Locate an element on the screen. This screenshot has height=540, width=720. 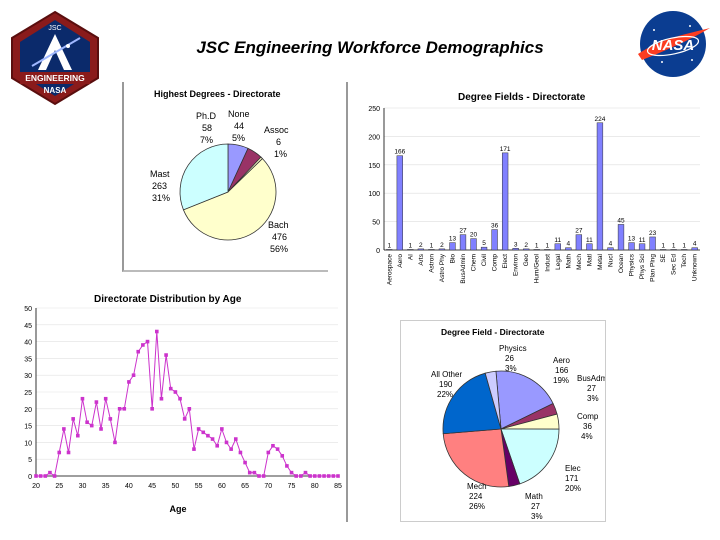
degree-fields-title: Degree Fields - Directorate is located at coordinates (522, 97).